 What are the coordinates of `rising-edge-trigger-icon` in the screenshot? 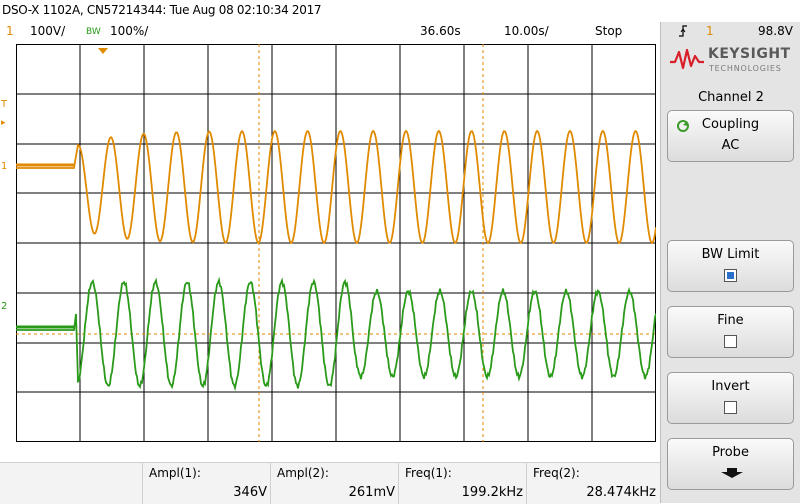 It's located at (683, 32).